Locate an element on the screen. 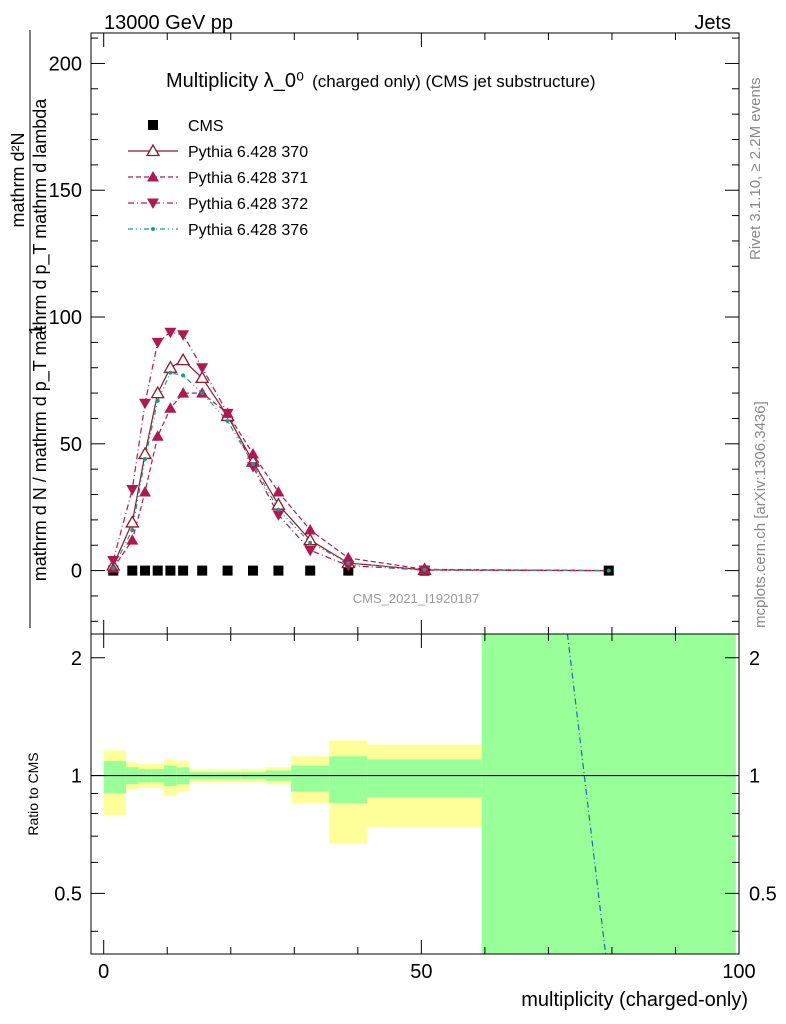 The image size is (786, 1024). y-tick-label-0: 0 is located at coordinates (76, 572).